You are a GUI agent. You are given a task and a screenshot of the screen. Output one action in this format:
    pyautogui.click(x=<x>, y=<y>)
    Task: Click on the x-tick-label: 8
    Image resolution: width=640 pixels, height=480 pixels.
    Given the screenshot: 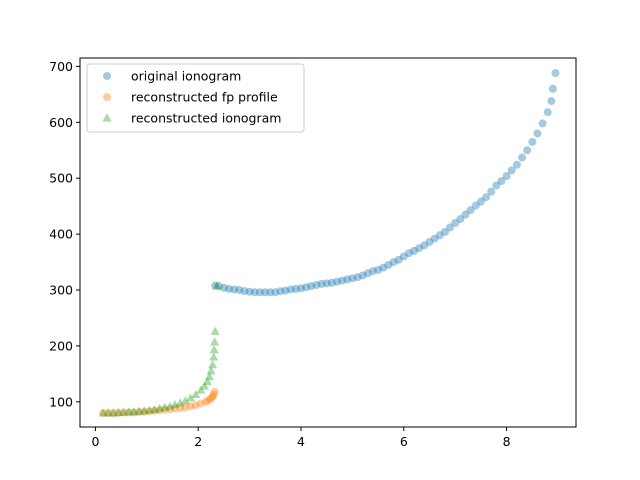 What is the action you would take?
    pyautogui.click(x=507, y=441)
    